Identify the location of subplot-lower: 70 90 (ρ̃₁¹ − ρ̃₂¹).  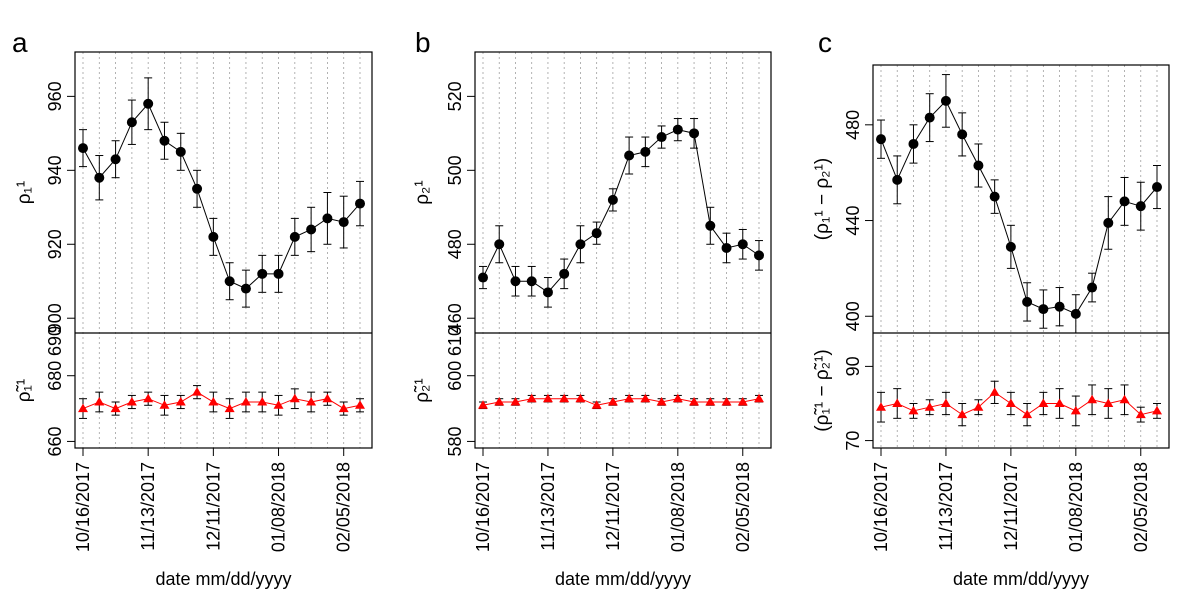
(987, 400).